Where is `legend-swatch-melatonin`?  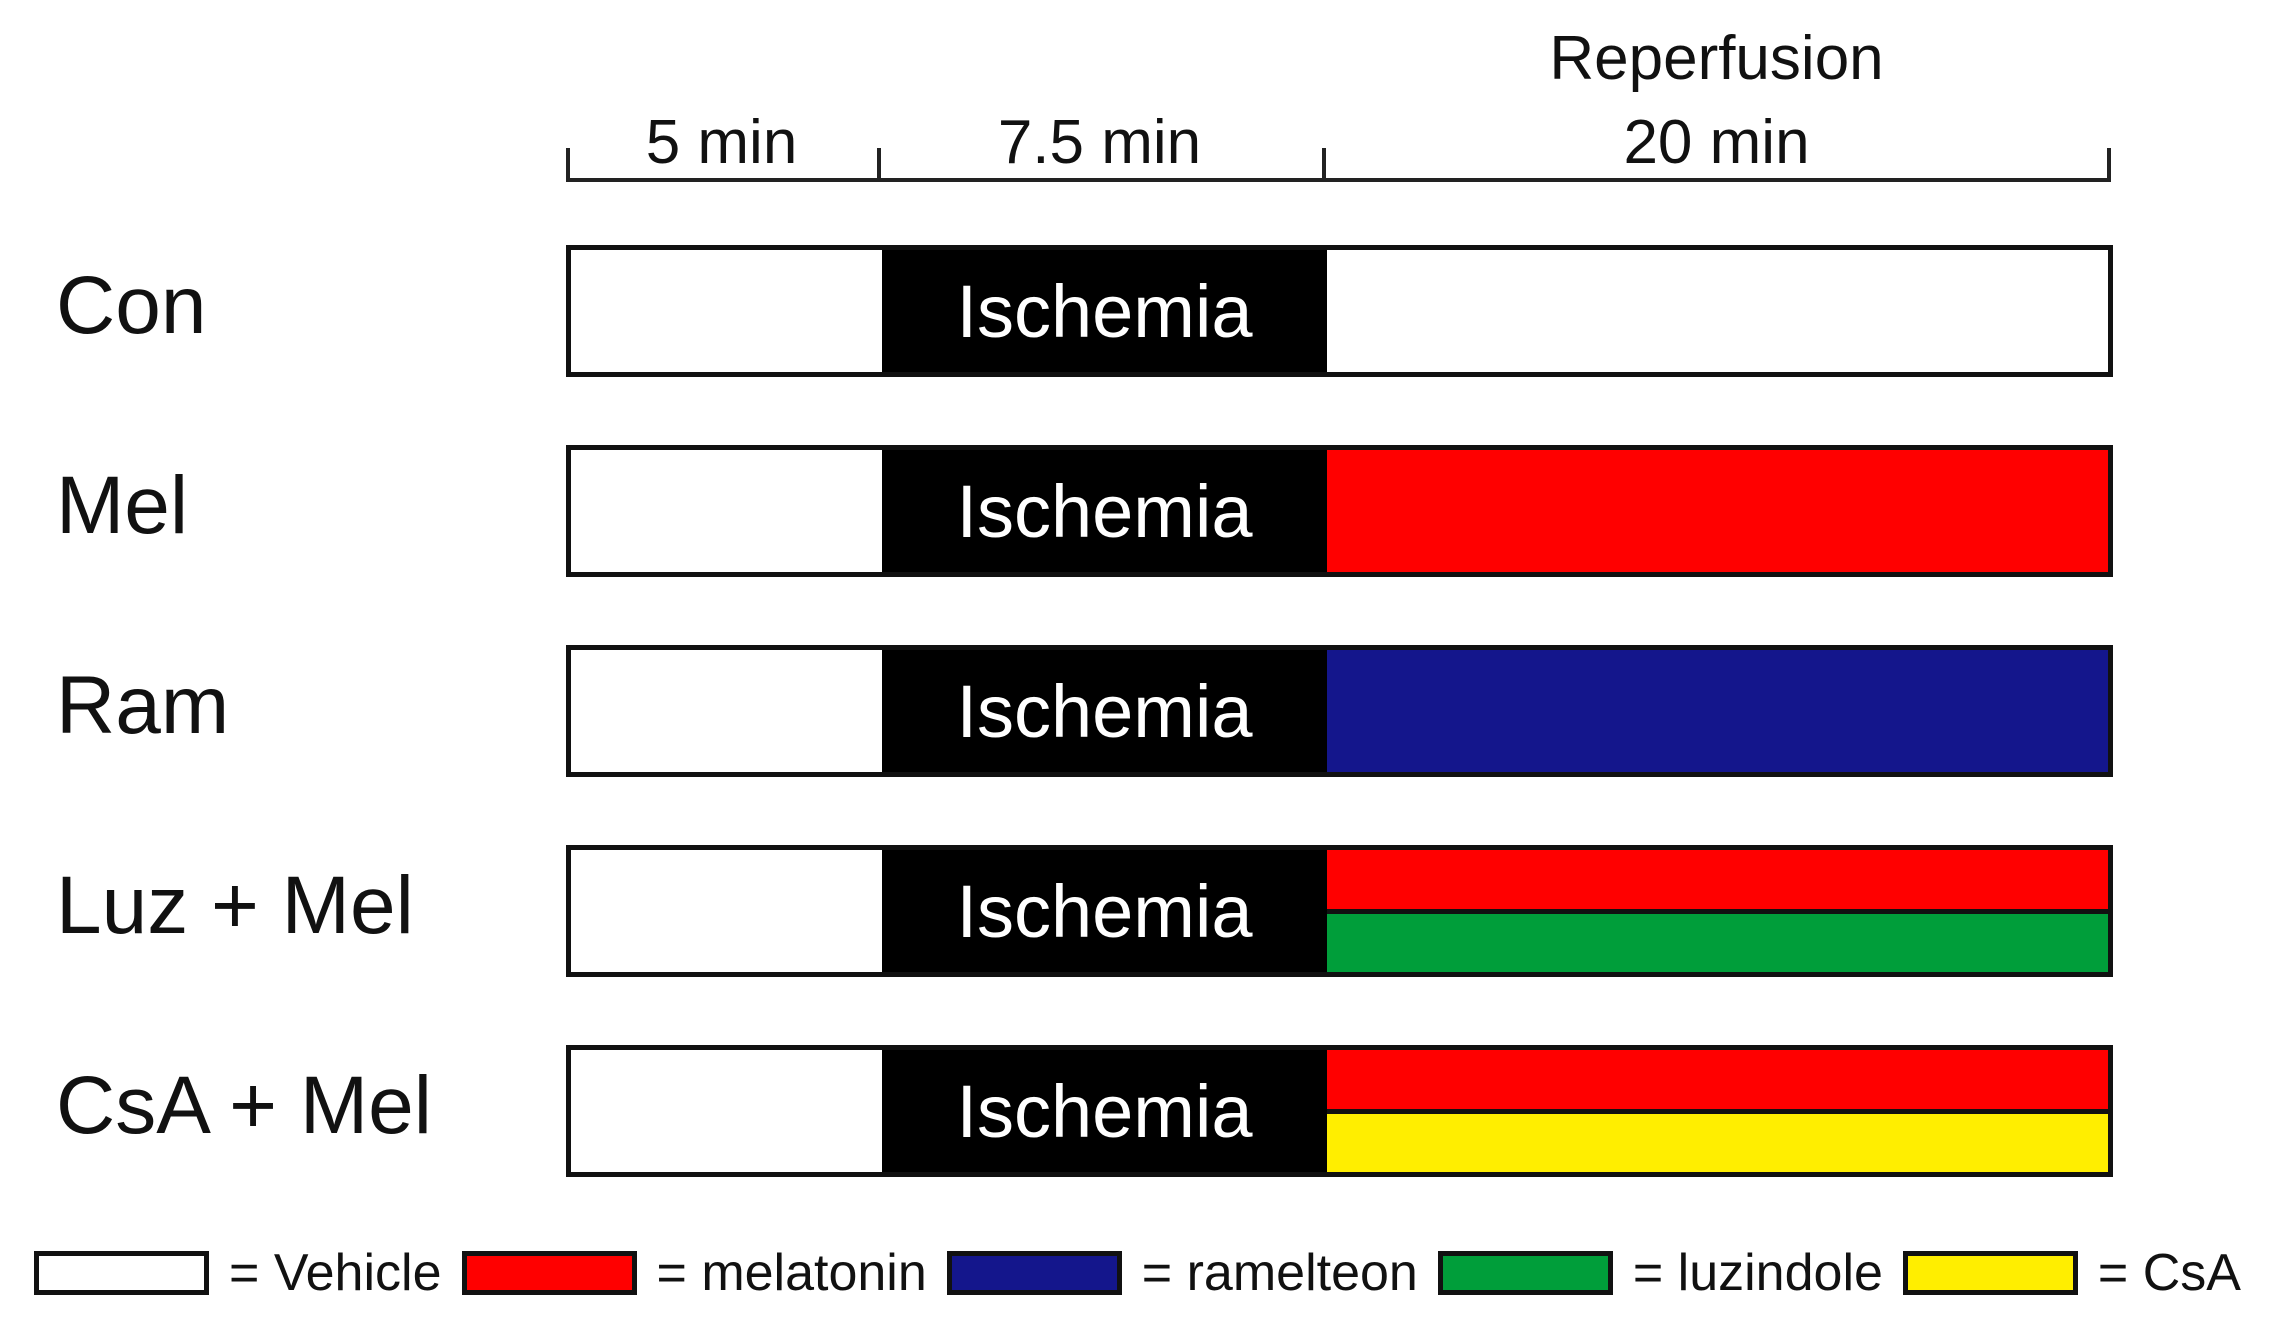
legend-swatch-melatonin is located at coordinates (549, 1273).